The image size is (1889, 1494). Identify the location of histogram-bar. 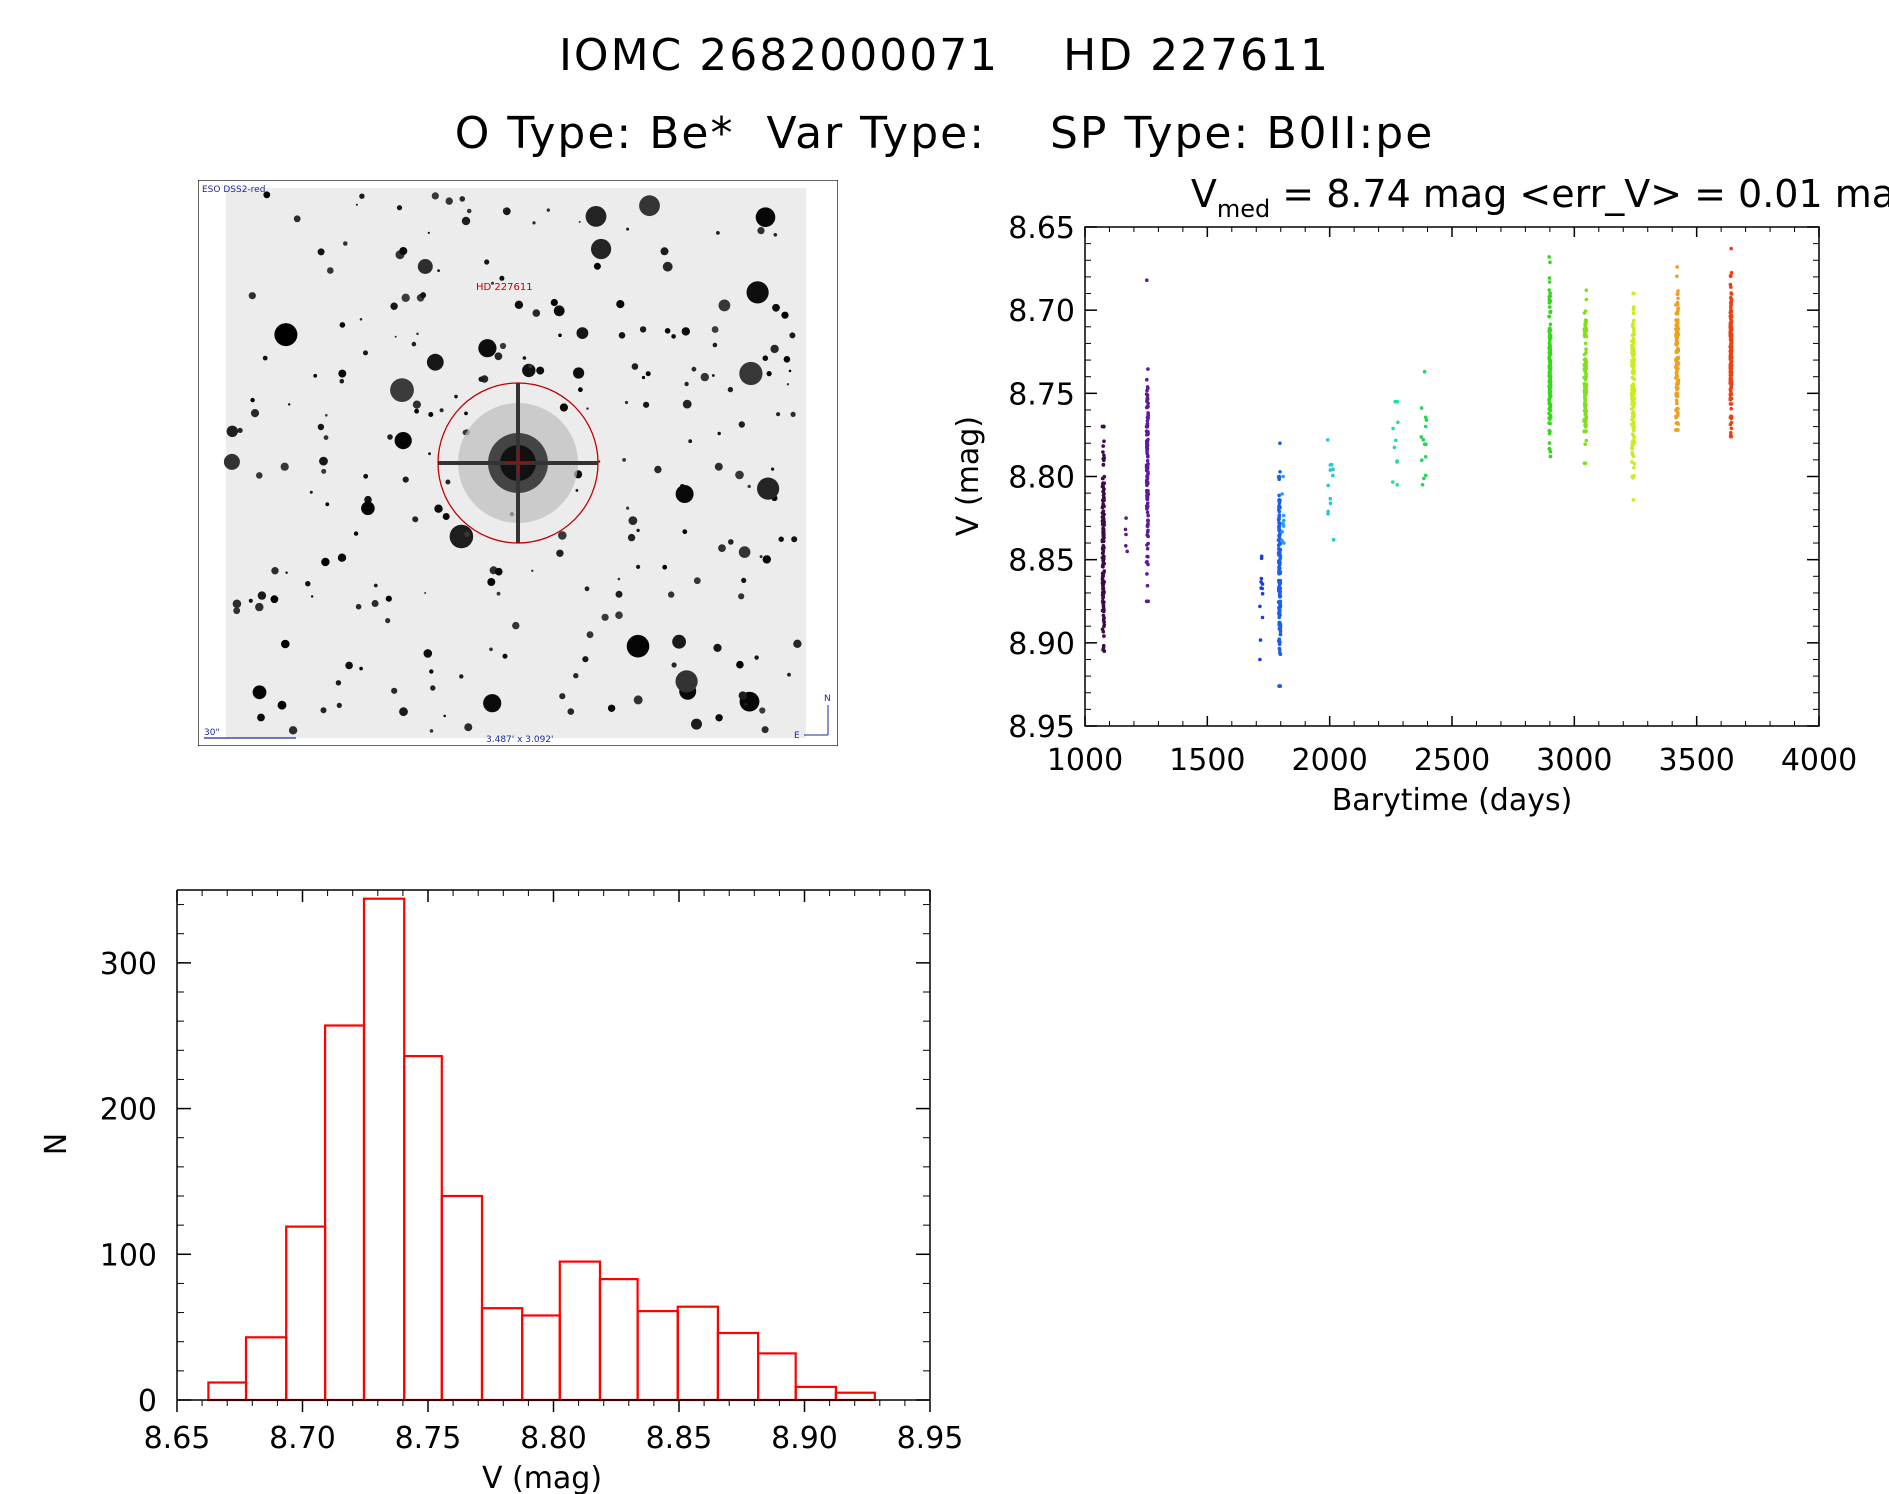
(502, 1354).